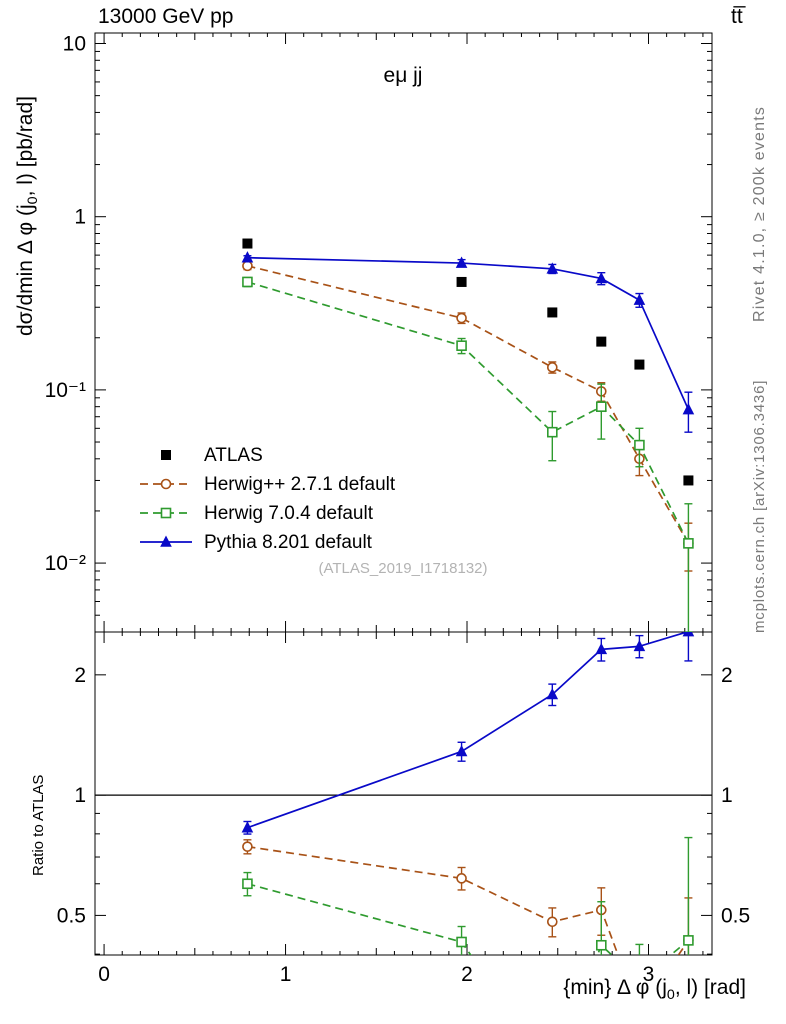 The width and height of the screenshot is (786, 1024). Describe the element at coordinates (670, 995) in the screenshot. I see `x-axis-label-sub: 0` at that location.